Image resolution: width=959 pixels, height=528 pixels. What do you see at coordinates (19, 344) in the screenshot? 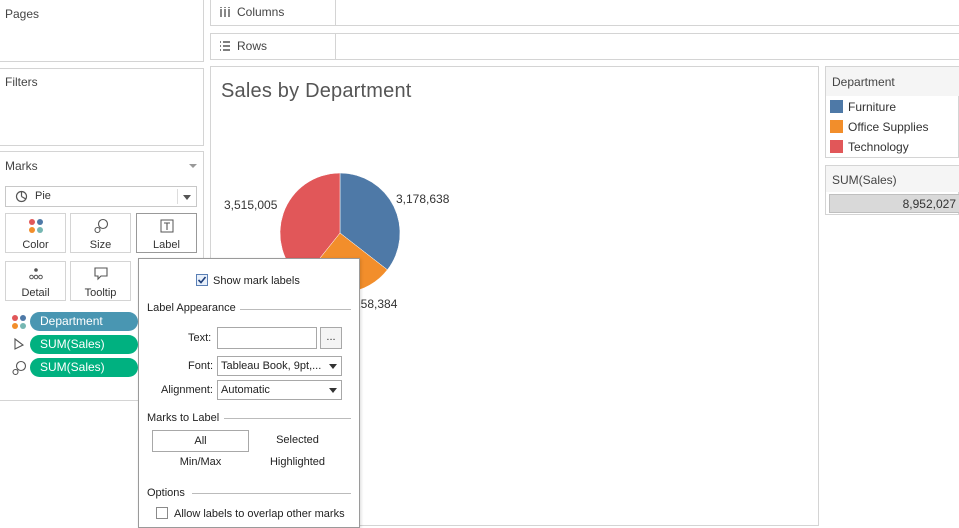
I see `angle-icon` at bounding box center [19, 344].